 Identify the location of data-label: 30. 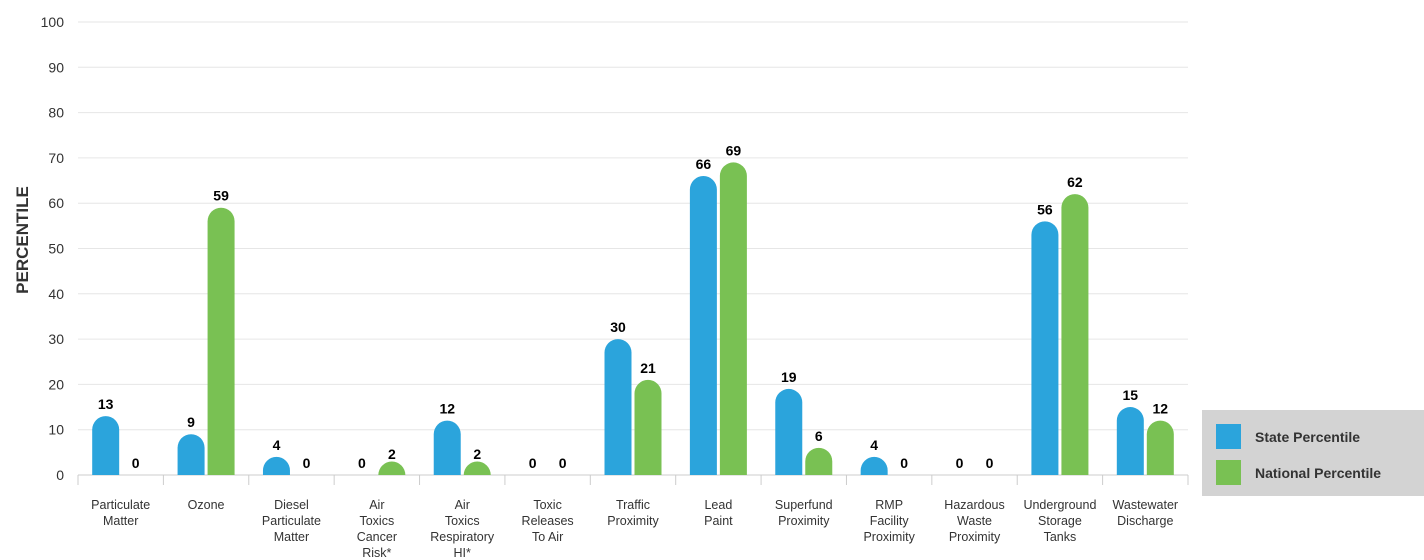
(618, 327).